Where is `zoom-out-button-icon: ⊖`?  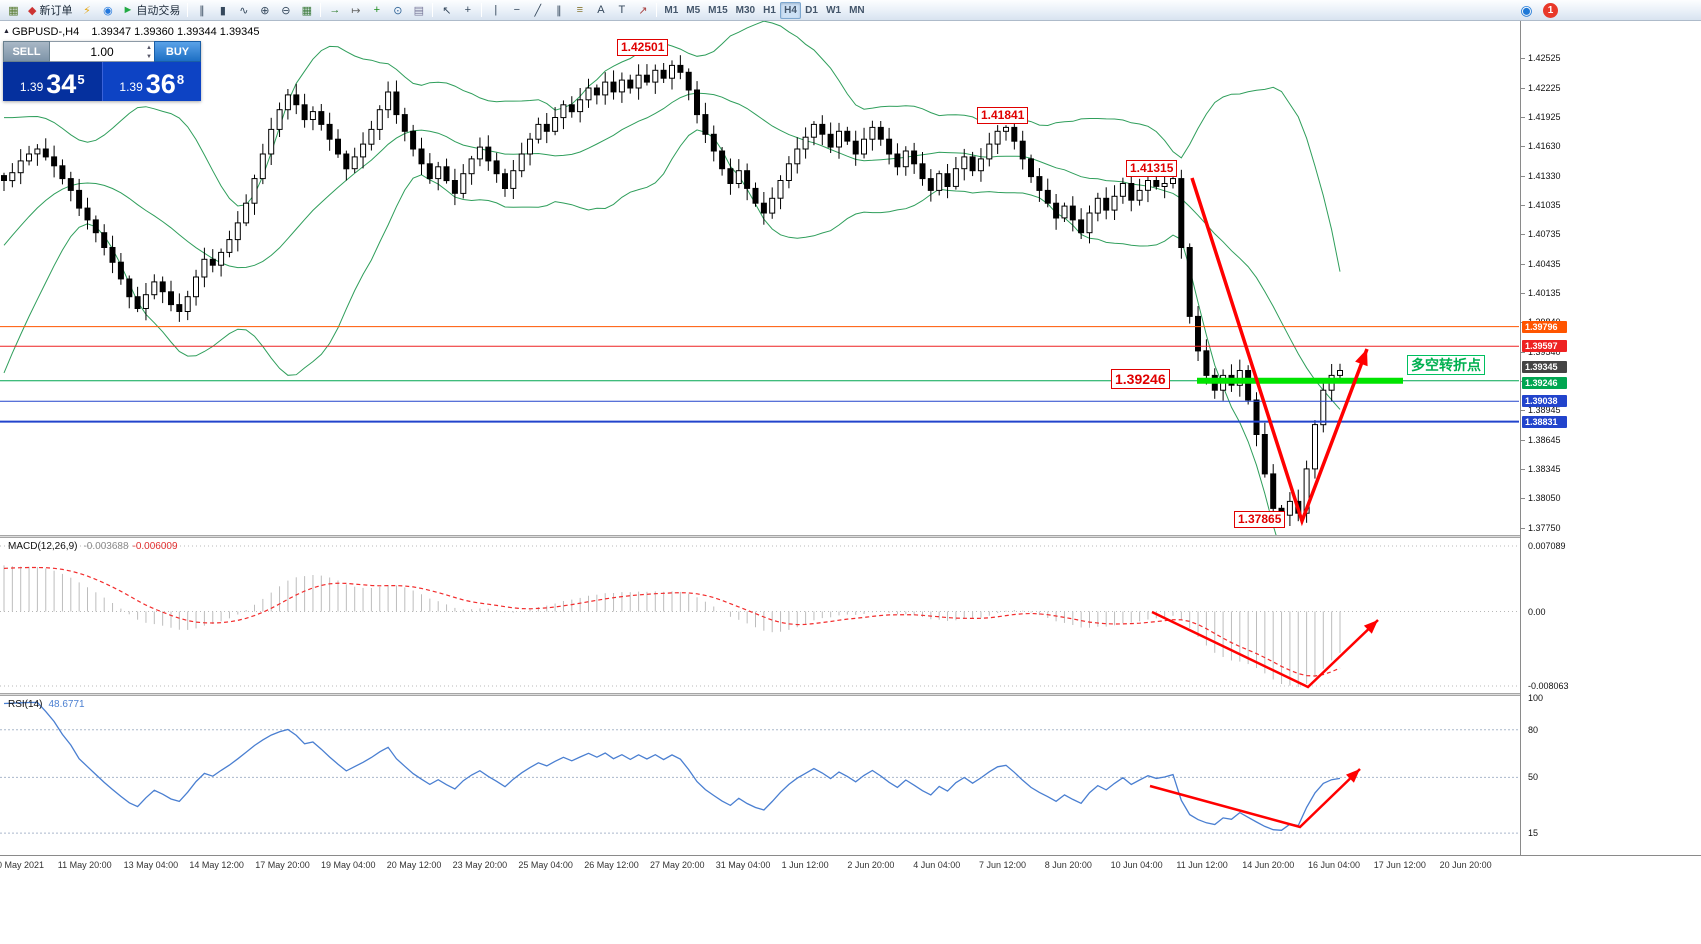 zoom-out-button-icon: ⊖ is located at coordinates (286, 10).